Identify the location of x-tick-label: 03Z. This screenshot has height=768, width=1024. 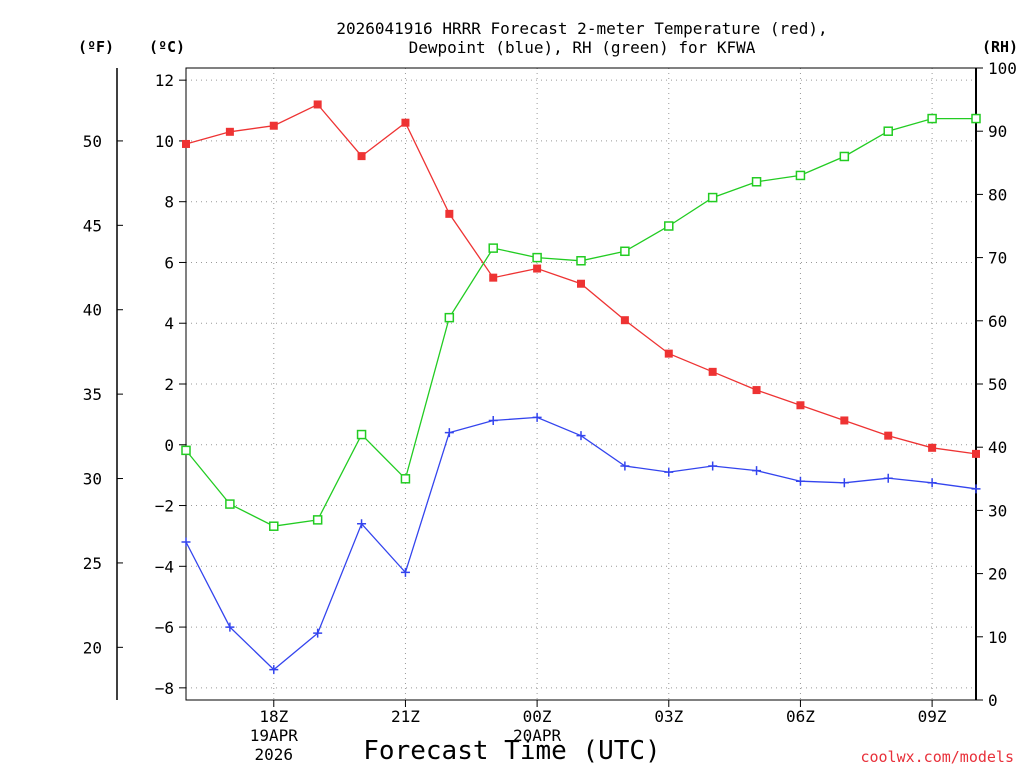
(668, 716).